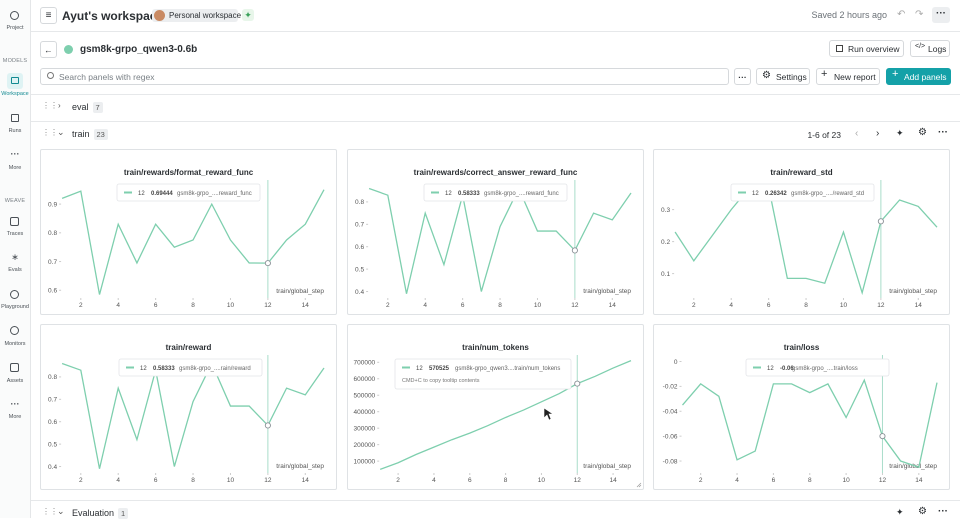  What do you see at coordinates (878, 133) in the screenshot?
I see `next-page: ›` at bounding box center [878, 133].